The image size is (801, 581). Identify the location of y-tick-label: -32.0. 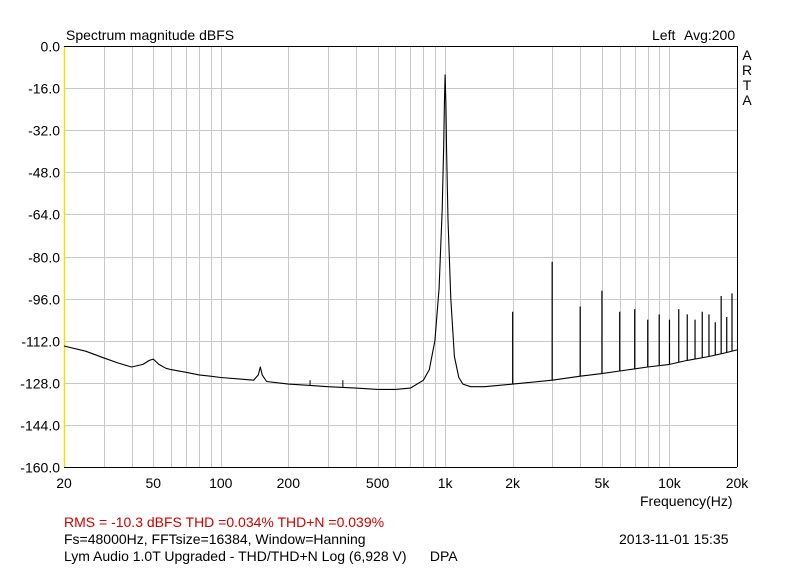
(44, 131).